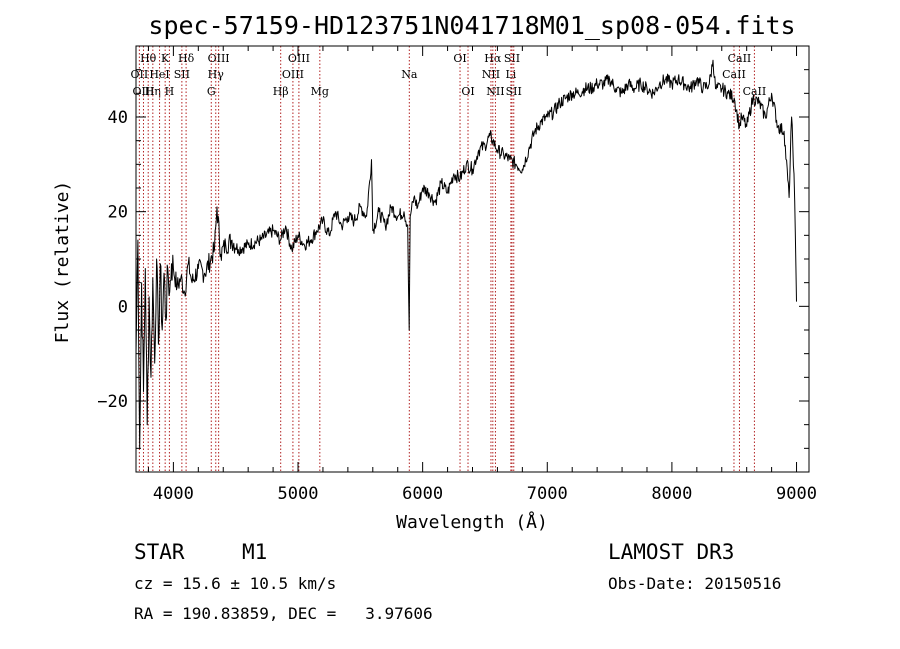 This screenshot has width=900, height=649. I want to click on marker-label-7: SII, so click(182, 74).